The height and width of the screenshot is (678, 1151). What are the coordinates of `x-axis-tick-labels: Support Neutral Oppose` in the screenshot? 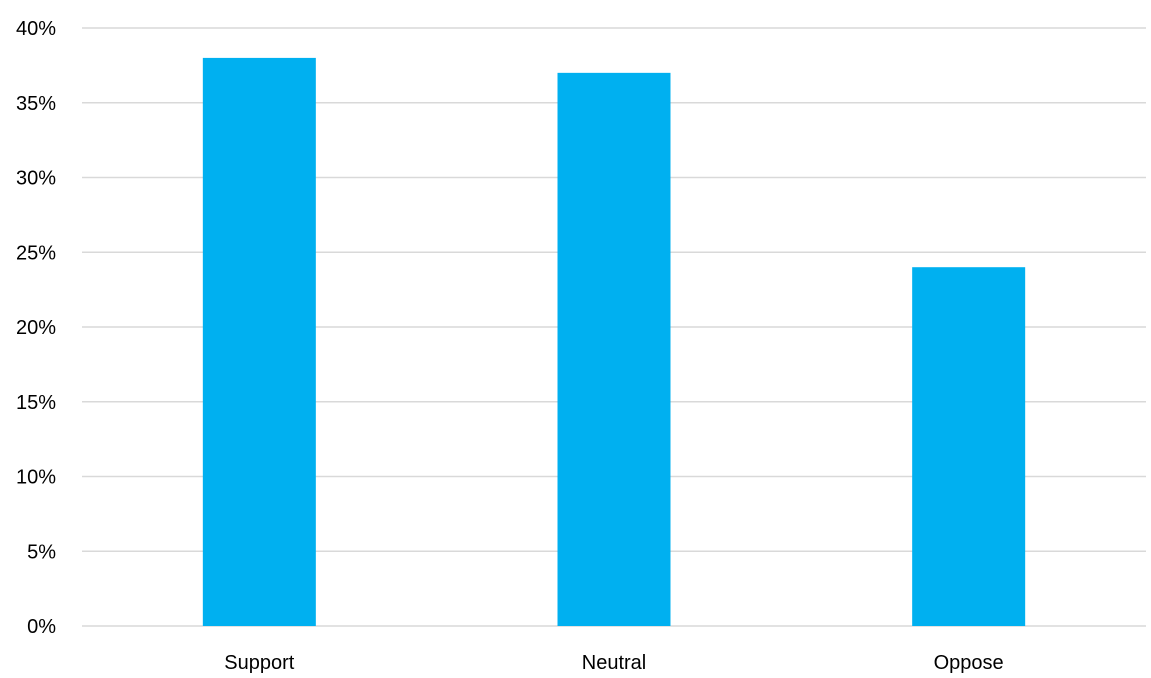 It's located at (614, 663).